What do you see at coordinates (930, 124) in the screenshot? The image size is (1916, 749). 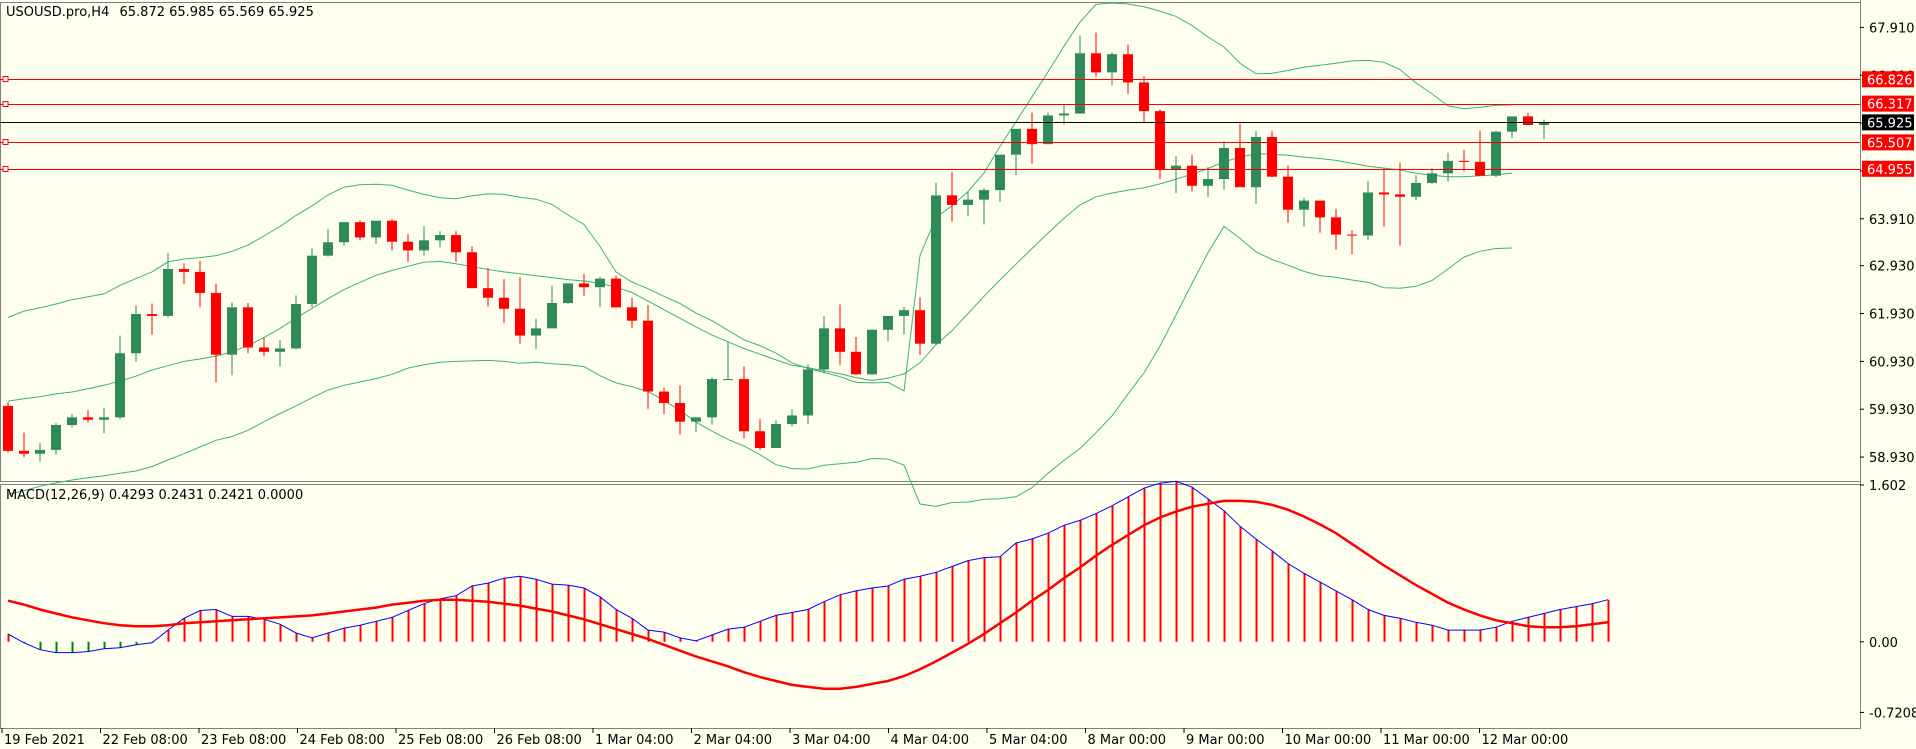 I see `level-lines` at bounding box center [930, 124].